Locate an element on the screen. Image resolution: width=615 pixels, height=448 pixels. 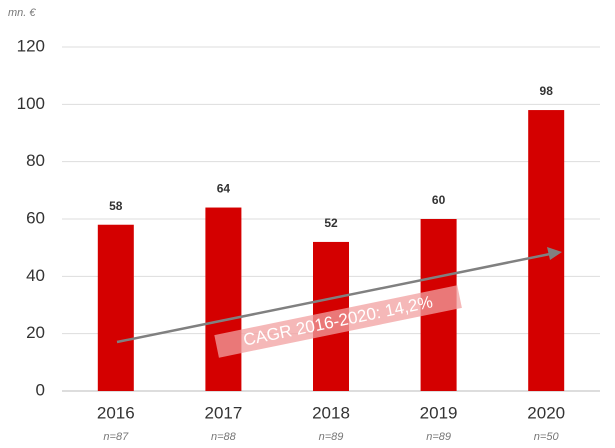
data-label: 64 is located at coordinates (224, 189).